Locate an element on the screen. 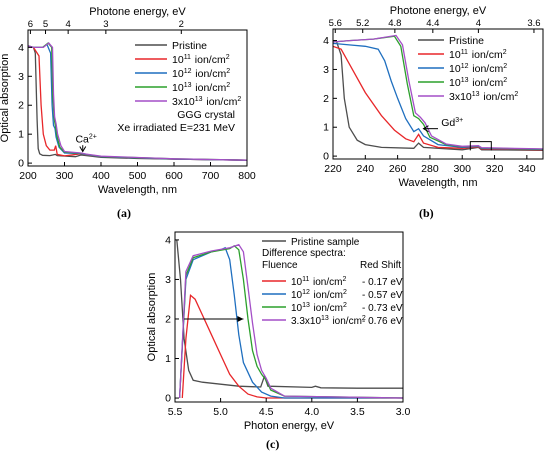  top-tick-label-a-3: 3 is located at coordinates (105, 24).